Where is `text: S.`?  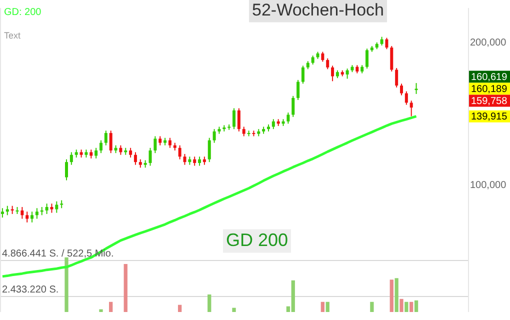
text: S. is located at coordinates (54, 254).